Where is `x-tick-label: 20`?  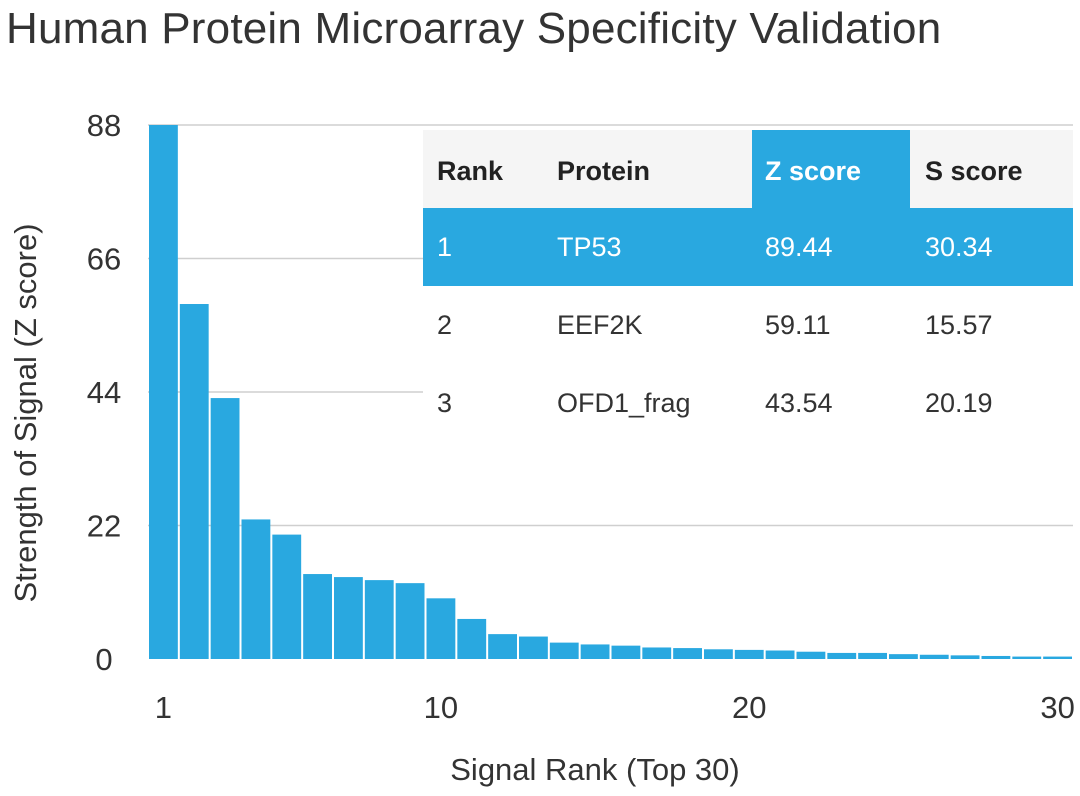 x-tick-label: 20 is located at coordinates (749, 707).